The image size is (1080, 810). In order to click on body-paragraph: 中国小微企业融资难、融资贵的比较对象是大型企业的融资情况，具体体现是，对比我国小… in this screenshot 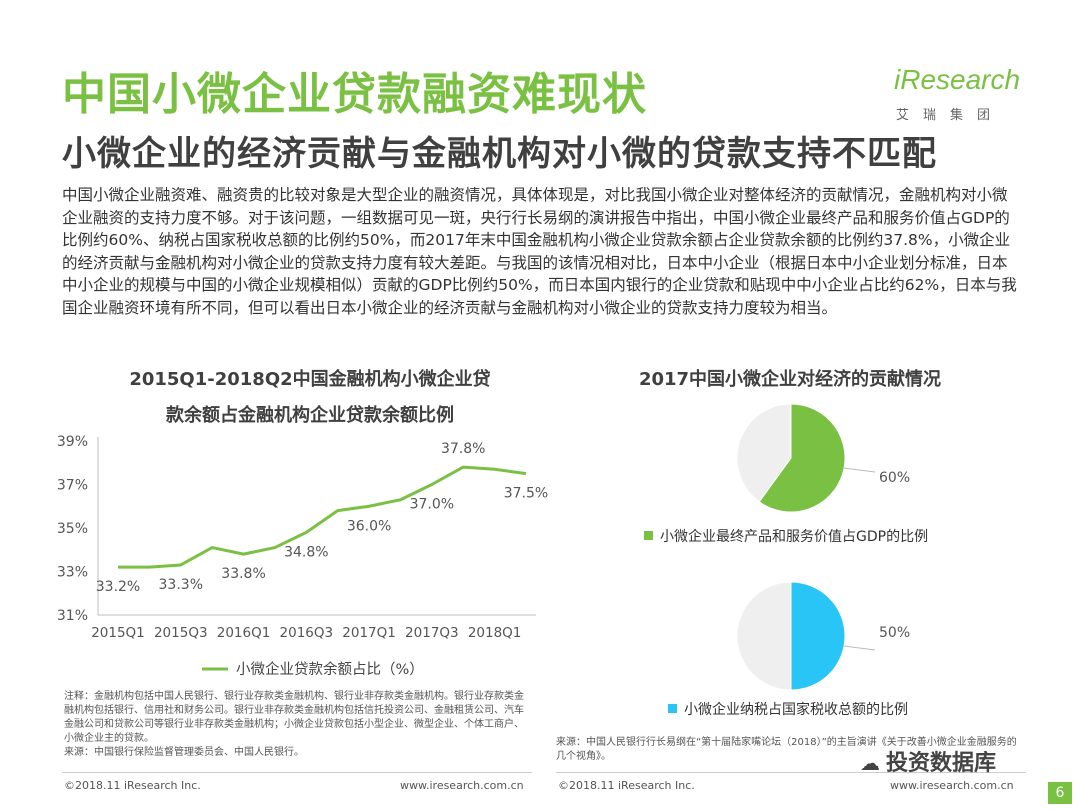, I will do `click(539, 251)`.